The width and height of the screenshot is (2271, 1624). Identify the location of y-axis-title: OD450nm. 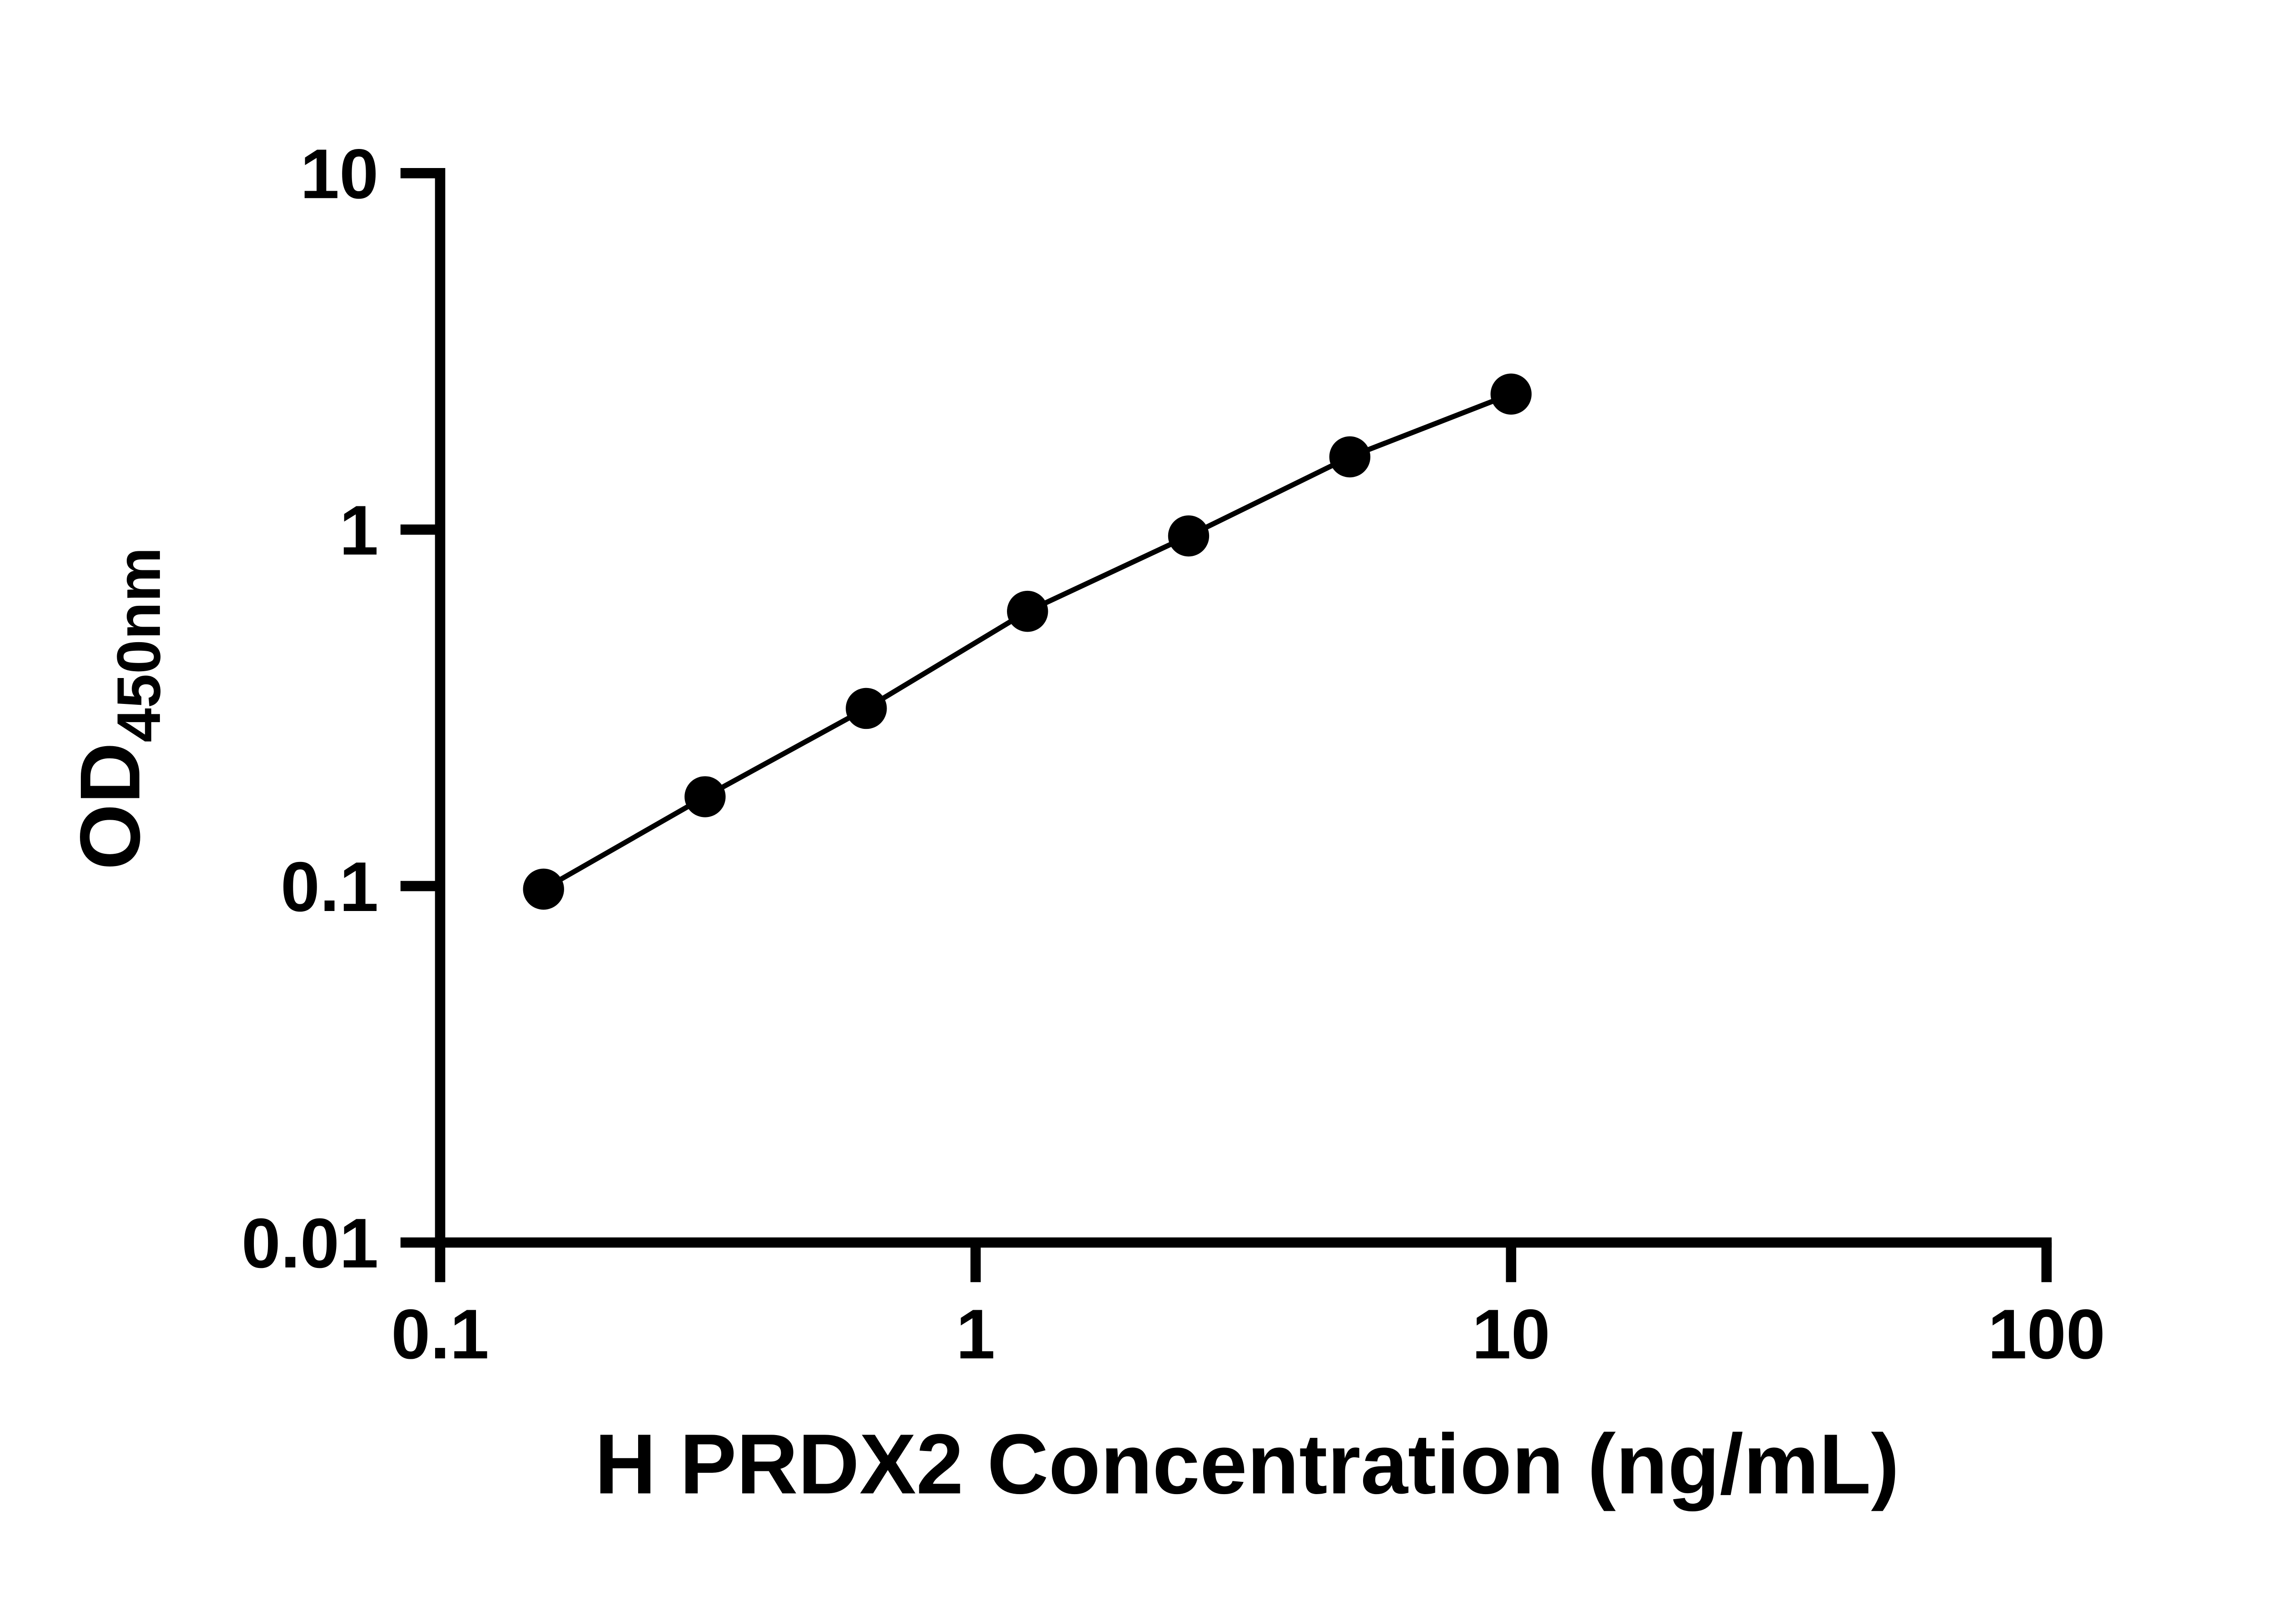
(117, 708).